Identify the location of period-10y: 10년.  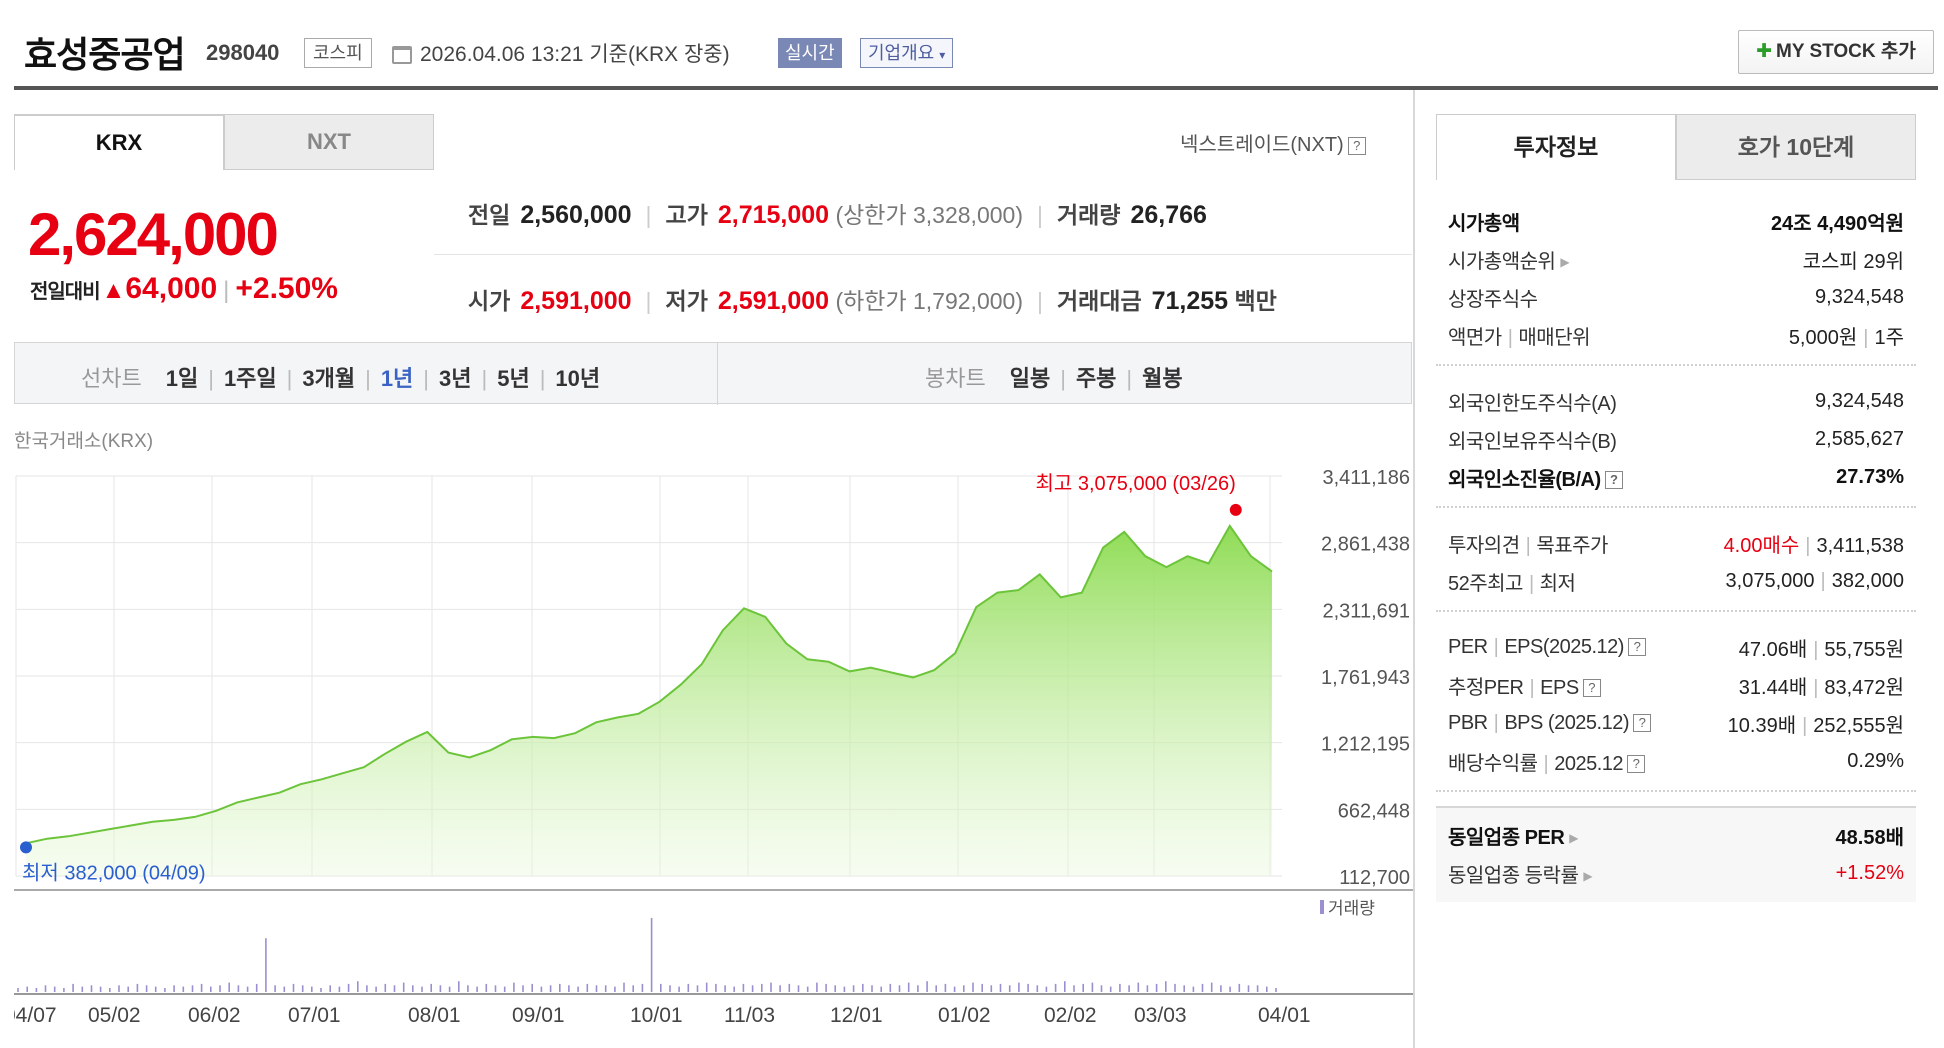
(578, 378).